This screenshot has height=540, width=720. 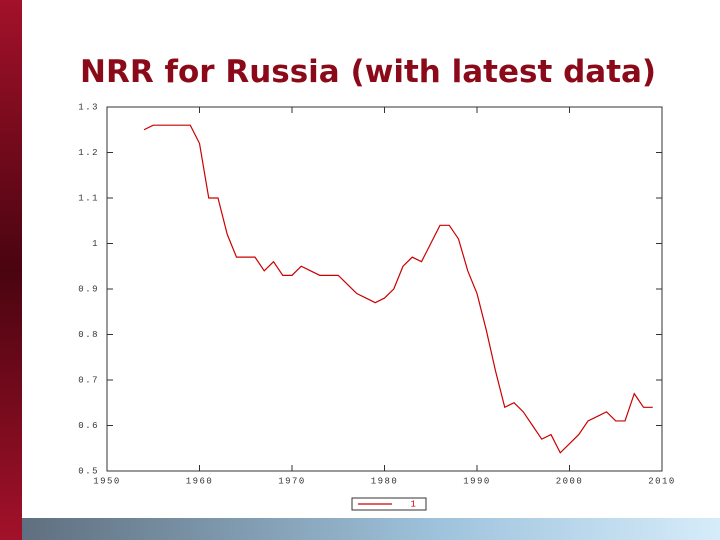 What do you see at coordinates (371, 529) in the screenshot?
I see `bottom-bar` at bounding box center [371, 529].